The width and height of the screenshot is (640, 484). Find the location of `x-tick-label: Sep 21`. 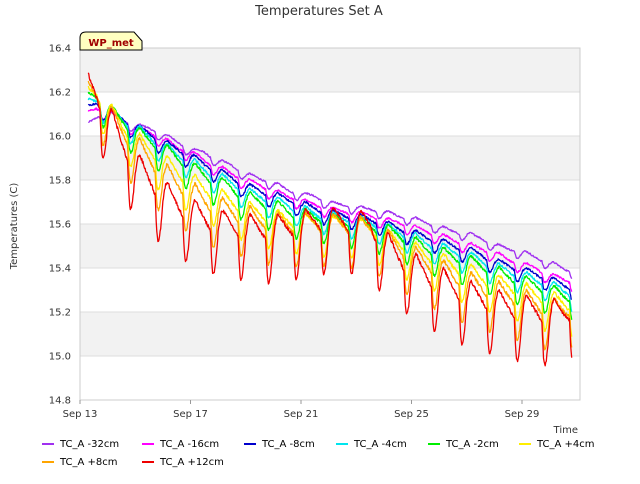

x-tick-label: Sep 21 is located at coordinates (301, 414).